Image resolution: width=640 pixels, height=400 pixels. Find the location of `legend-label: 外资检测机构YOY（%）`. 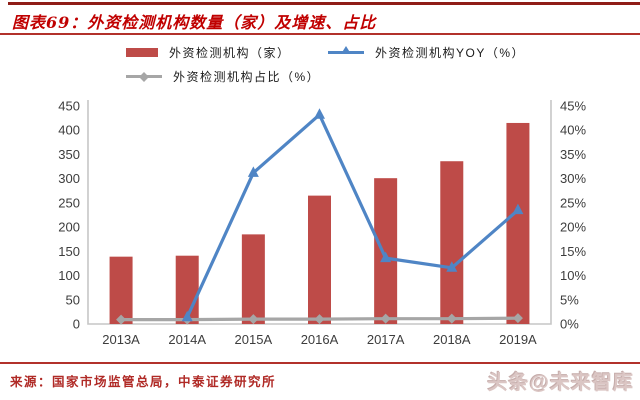

legend-label: 外资检测机构YOY（%） is located at coordinates (450, 53).